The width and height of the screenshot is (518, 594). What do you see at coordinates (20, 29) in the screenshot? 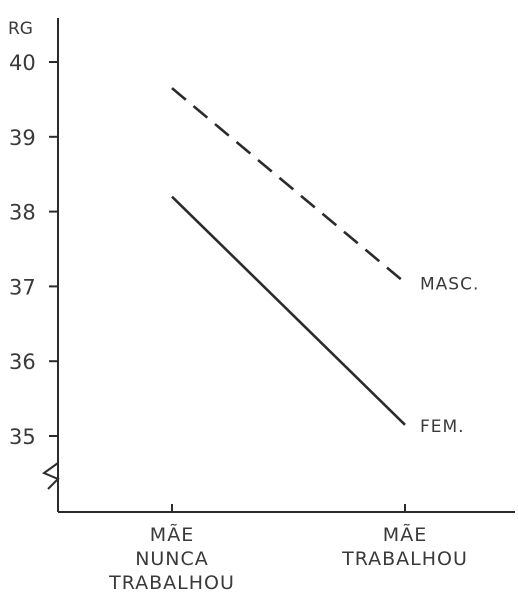
I see `y-axis-label: RG` at bounding box center [20, 29].